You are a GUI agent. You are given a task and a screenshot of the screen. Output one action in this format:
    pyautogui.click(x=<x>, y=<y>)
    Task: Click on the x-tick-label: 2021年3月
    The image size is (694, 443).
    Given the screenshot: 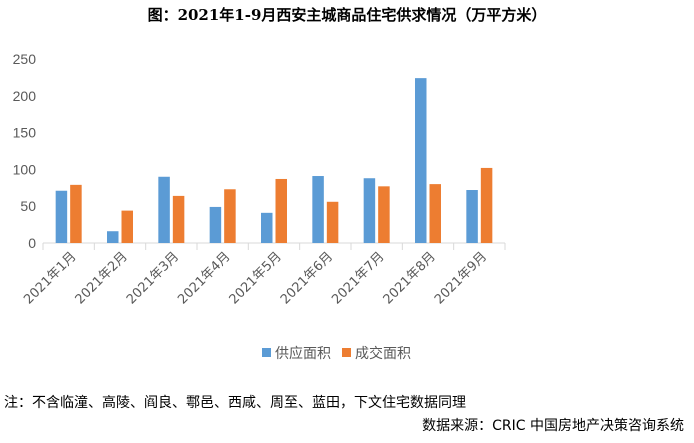 What is the action you would take?
    pyautogui.click(x=153, y=278)
    